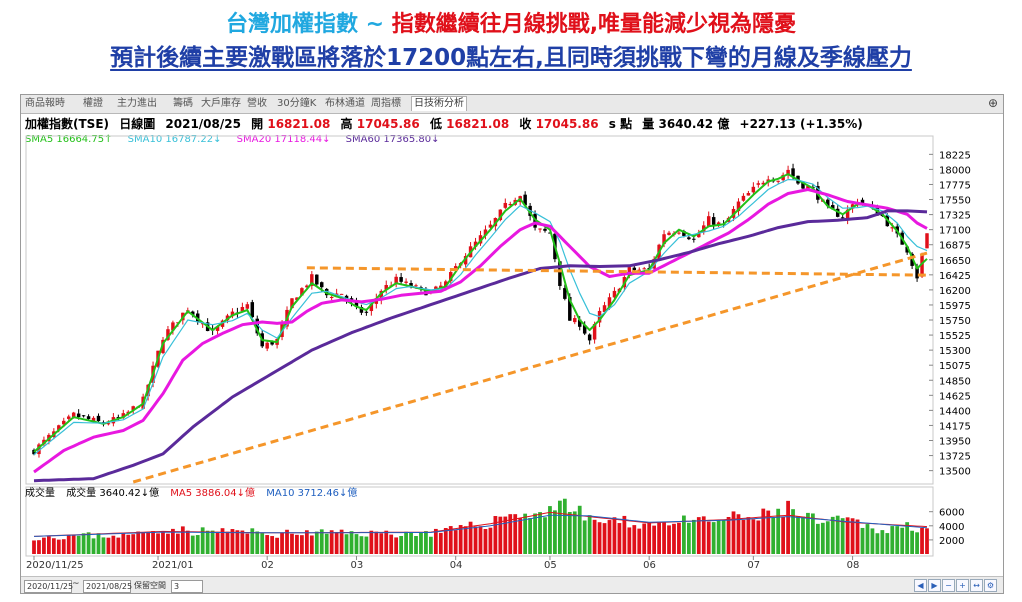 This screenshot has width=1022, height=602. What do you see at coordinates (297, 103) in the screenshot?
I see `tab-30min-k: 30分鐘K` at bounding box center [297, 103].